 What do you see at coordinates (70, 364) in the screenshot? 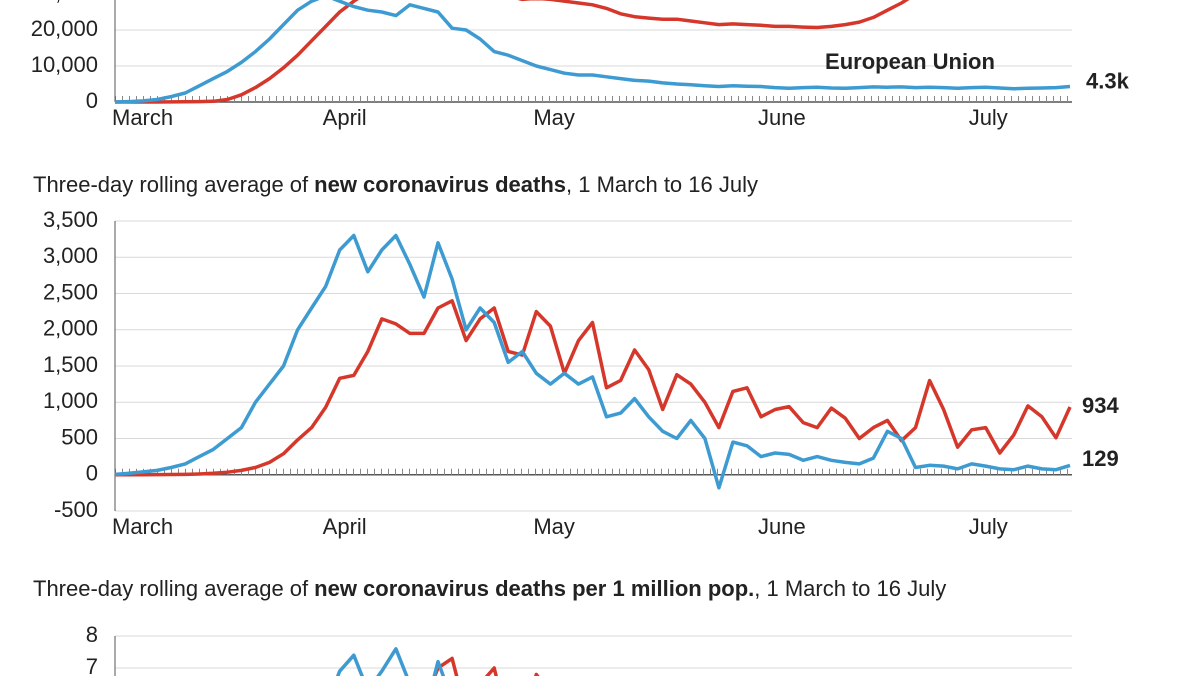
I see `y-tick-label: 1,500` at bounding box center [70, 364].